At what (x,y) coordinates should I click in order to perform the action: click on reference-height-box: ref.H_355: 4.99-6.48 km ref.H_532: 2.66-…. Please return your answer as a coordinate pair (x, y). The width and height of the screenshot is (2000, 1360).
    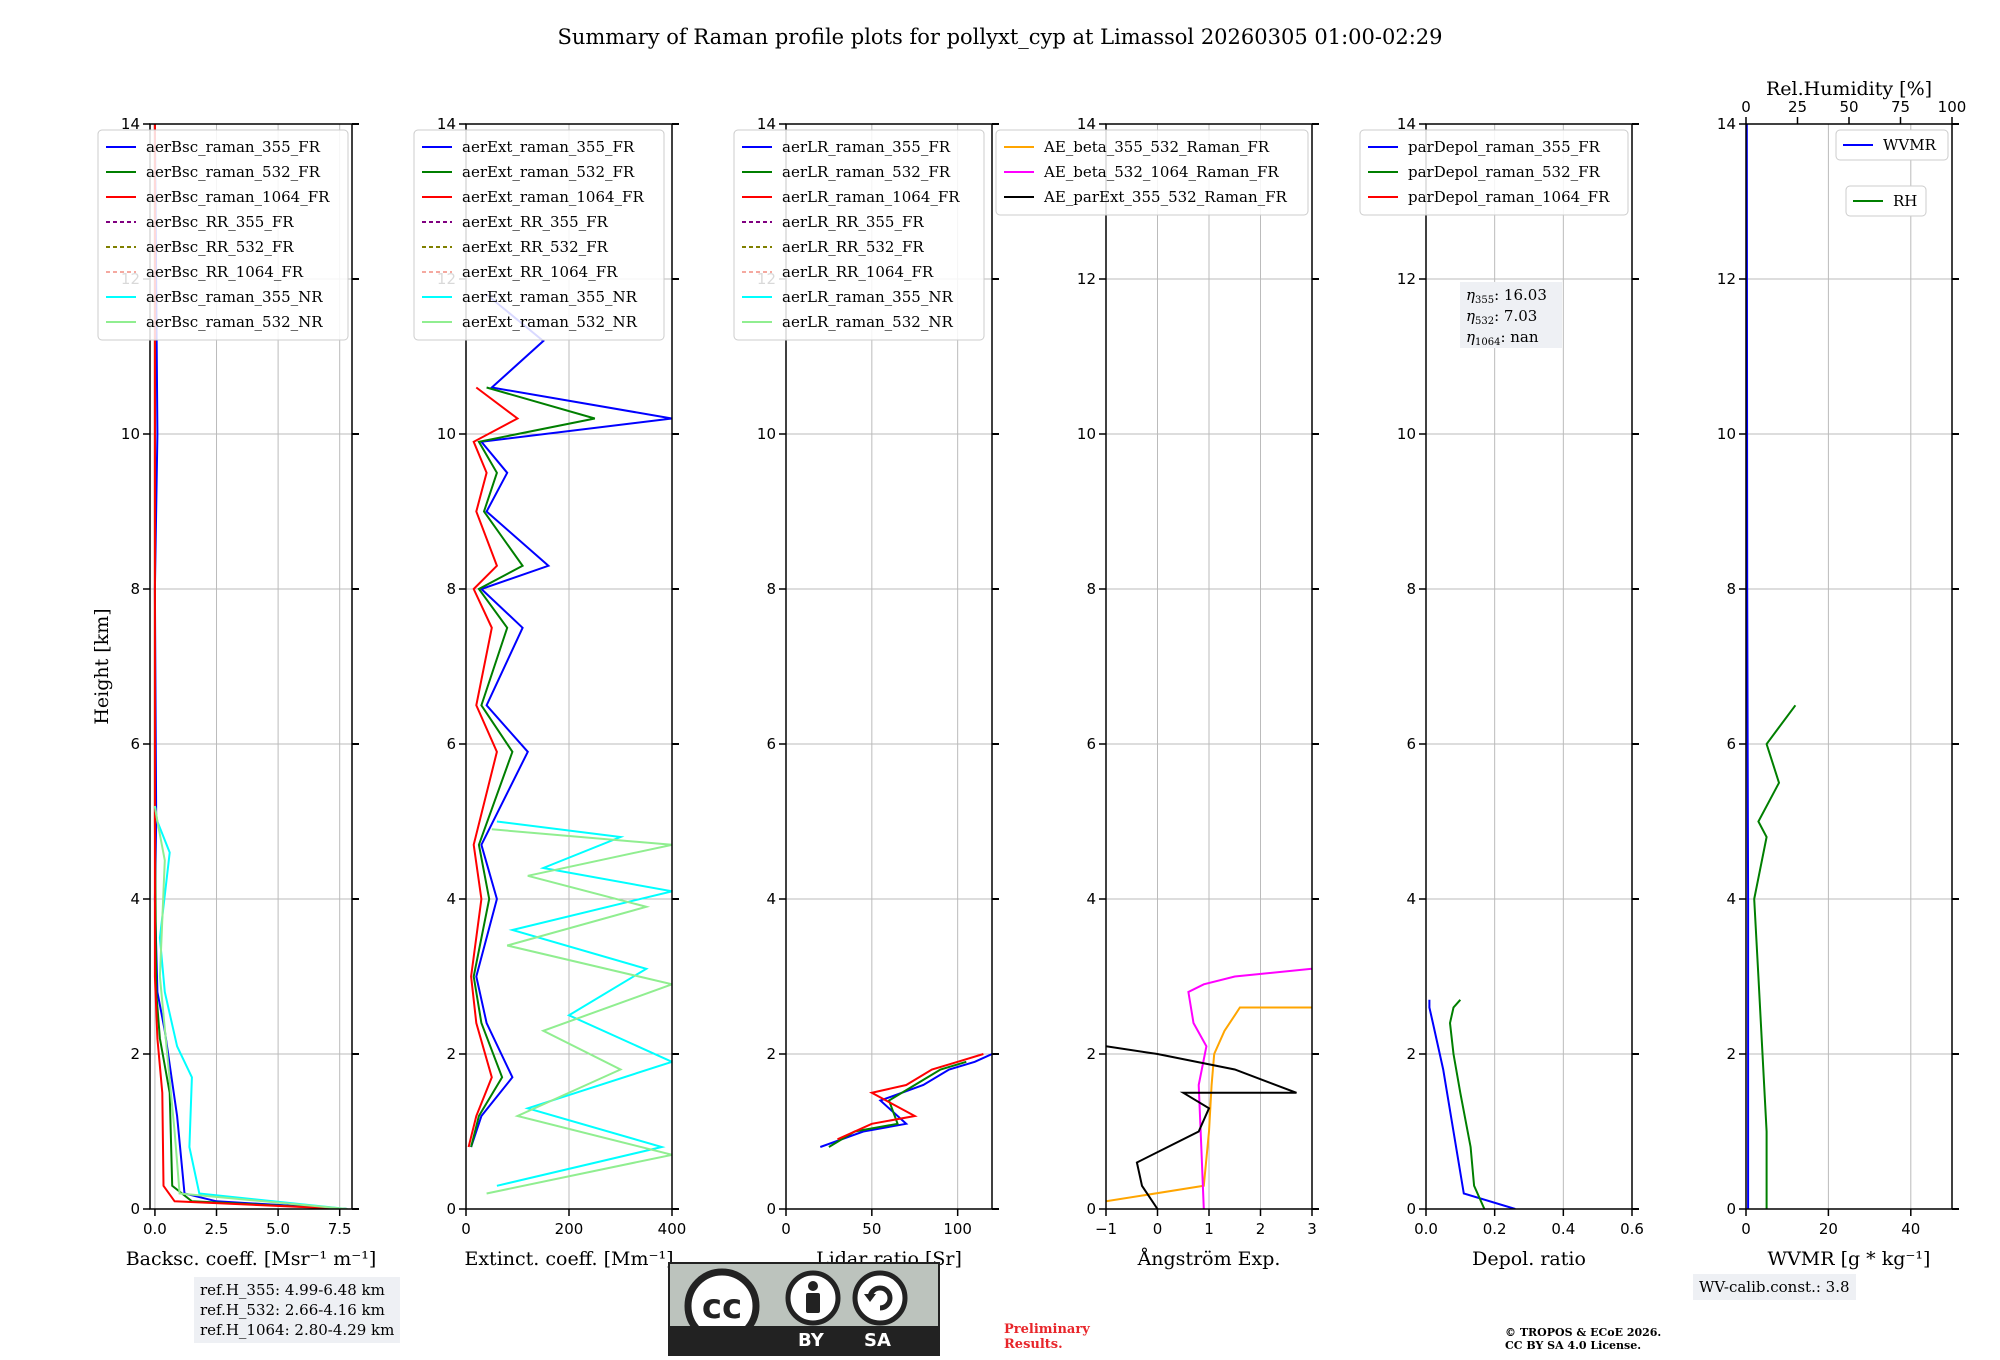
    Looking at the image, I should click on (297, 1310).